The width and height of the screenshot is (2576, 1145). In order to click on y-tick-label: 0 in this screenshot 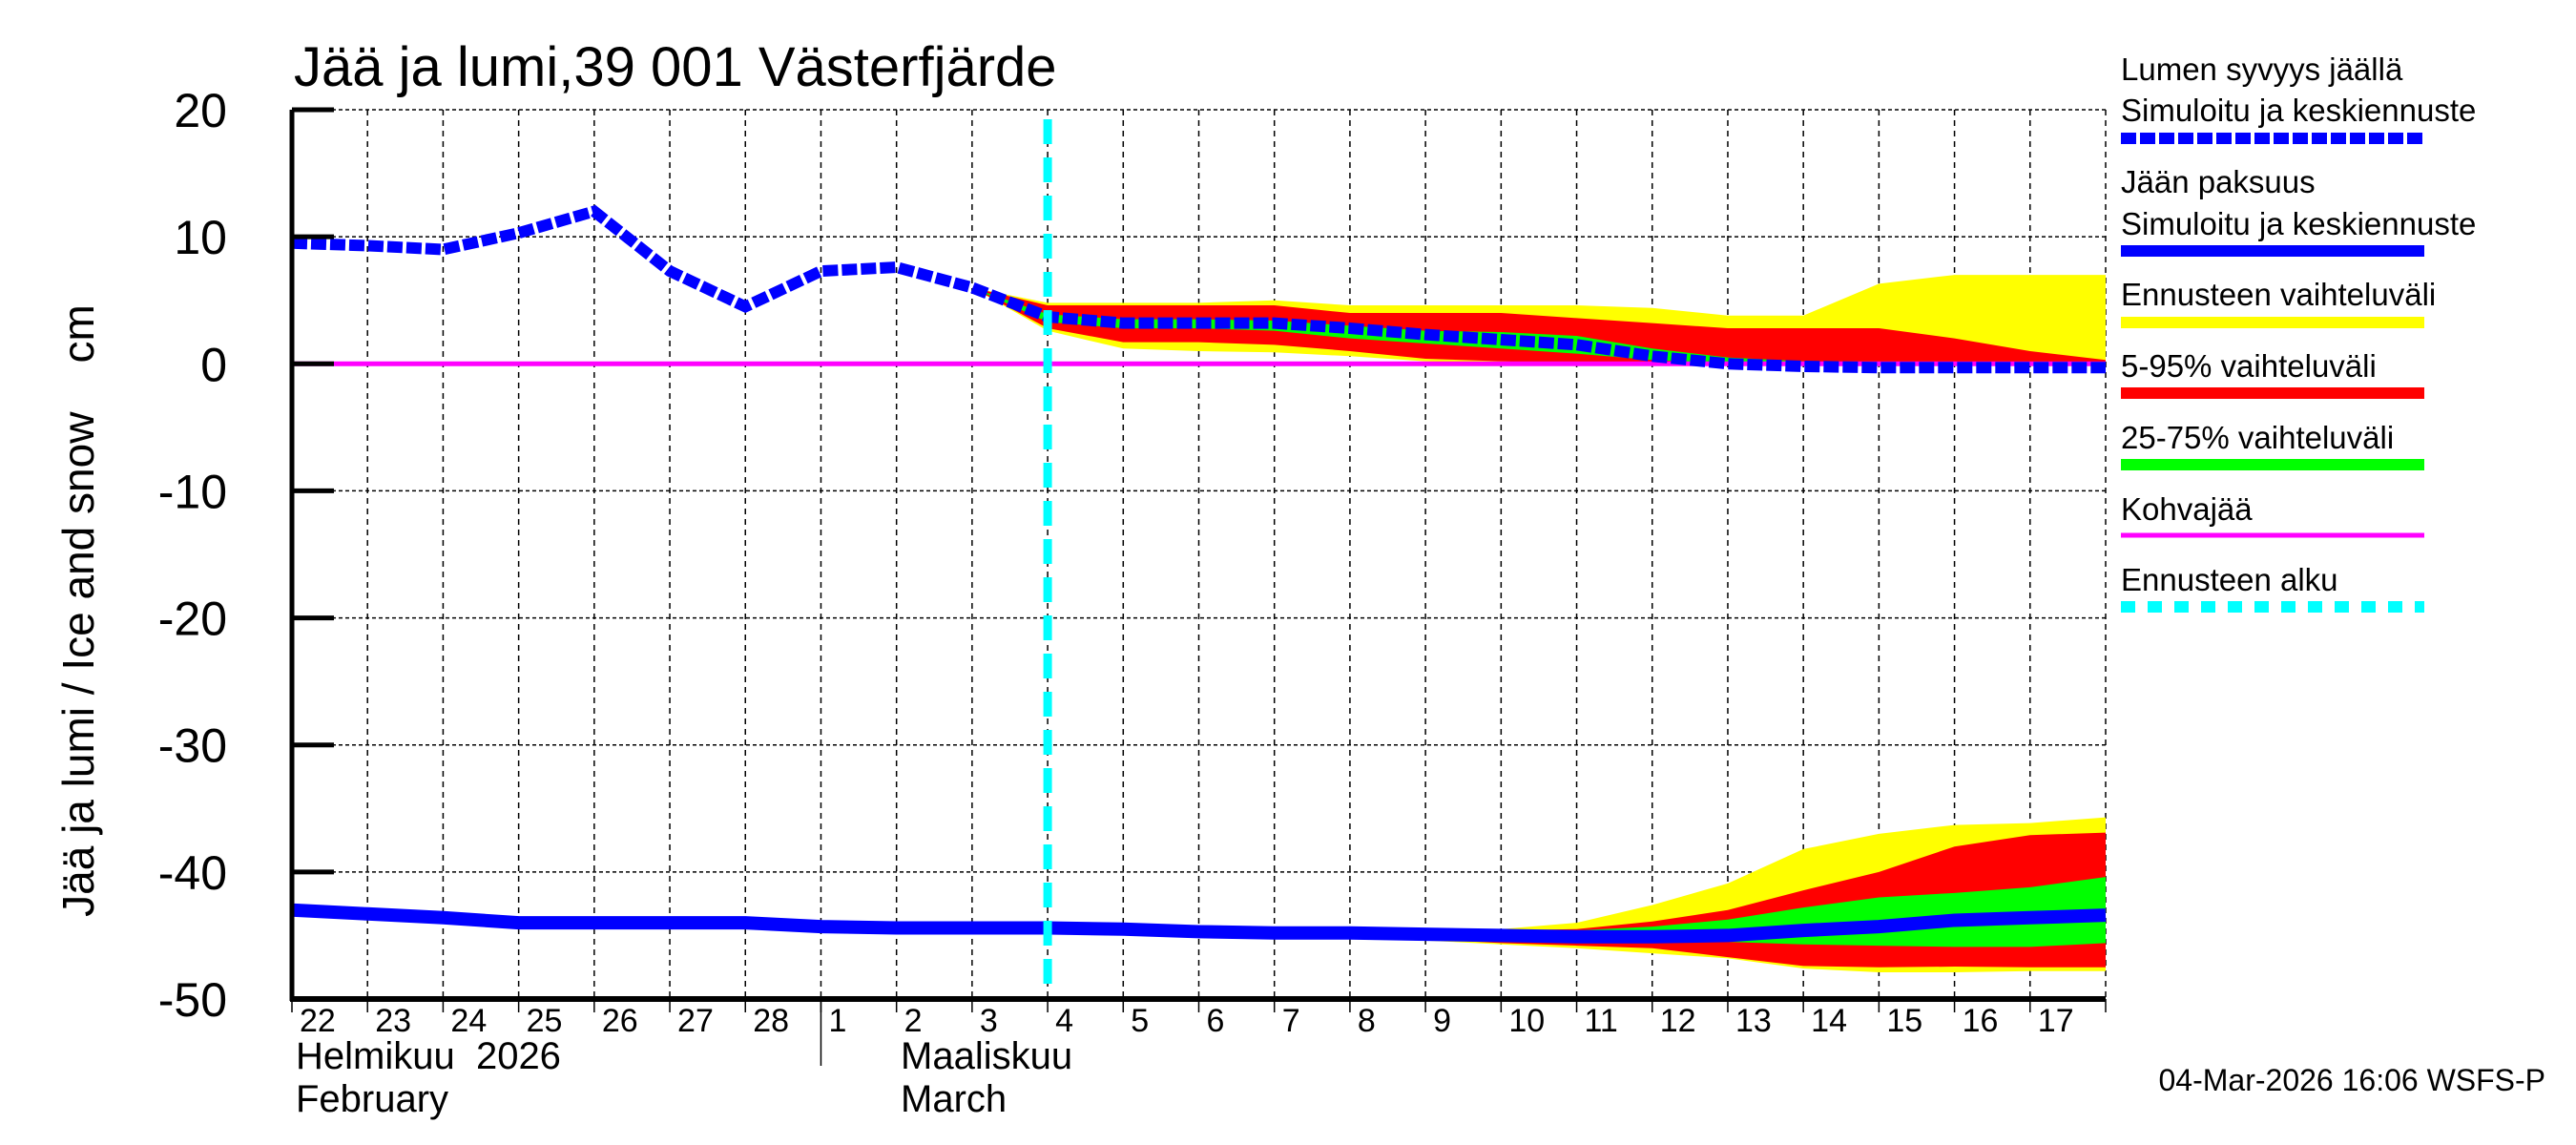, I will do `click(213, 364)`.